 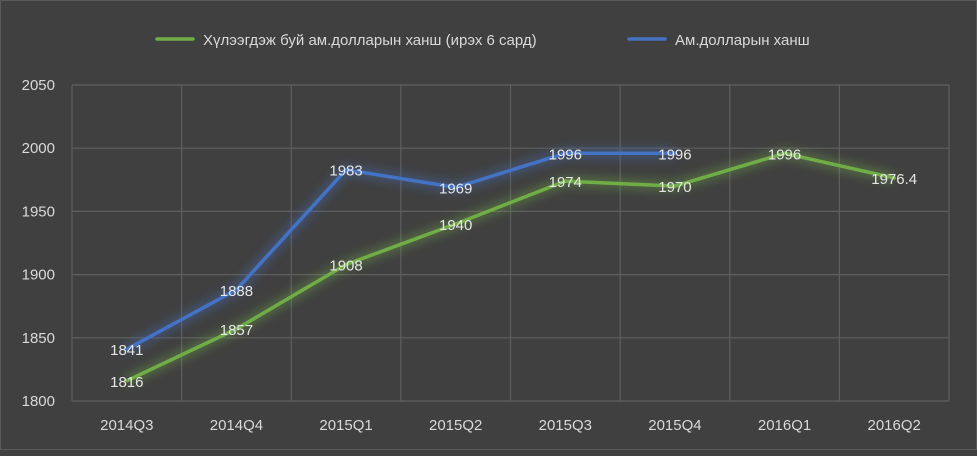 What do you see at coordinates (38, 211) in the screenshot?
I see `y-tick-label: 1950` at bounding box center [38, 211].